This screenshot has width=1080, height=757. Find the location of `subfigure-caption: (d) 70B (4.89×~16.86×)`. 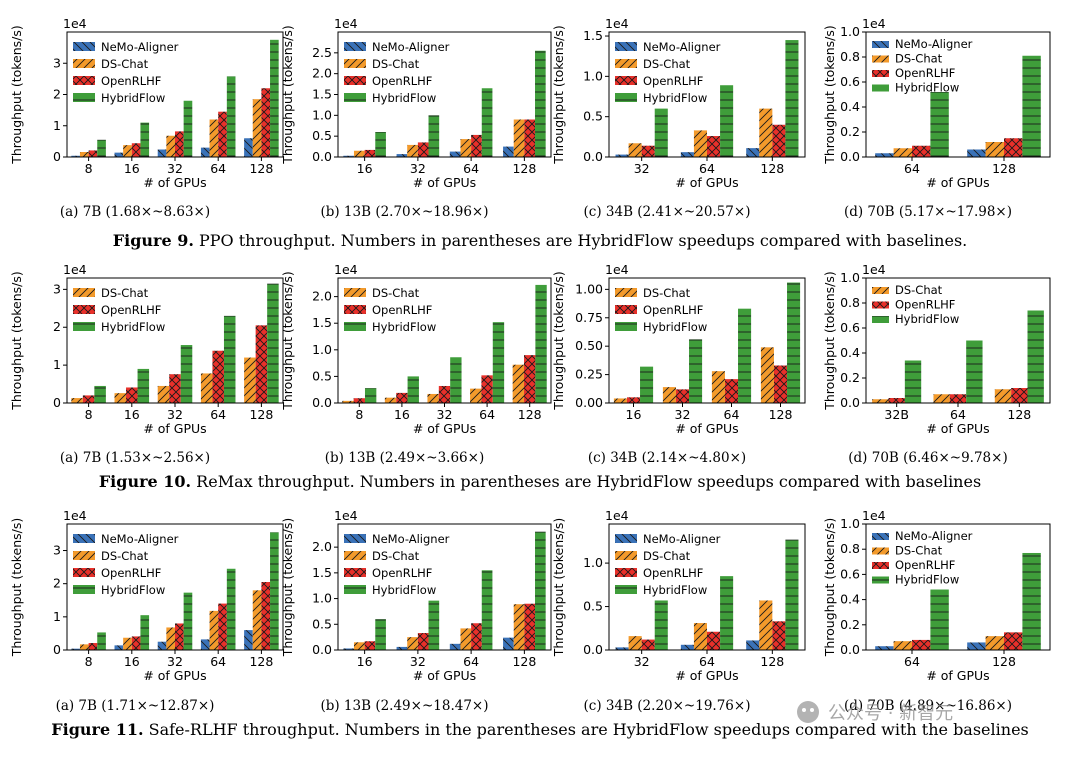

subfigure-caption: (d) 70B (4.89×~16.86×) is located at coordinates (928, 706).